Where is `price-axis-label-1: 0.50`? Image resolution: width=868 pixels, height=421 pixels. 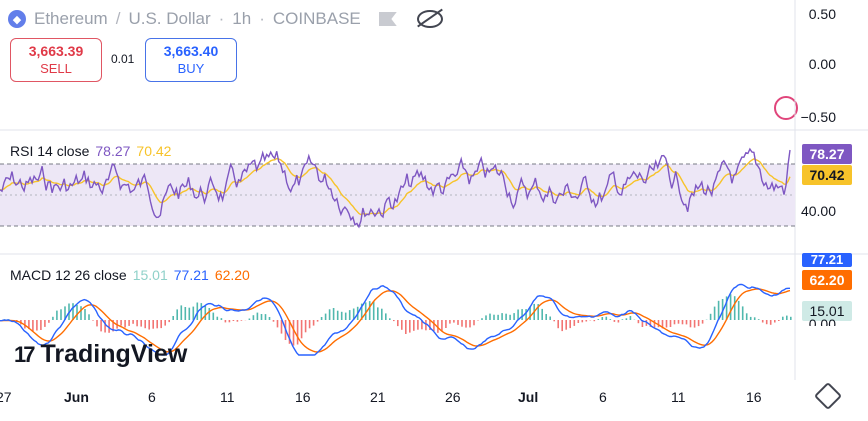 price-axis-label-1: 0.50 is located at coordinates (822, 14).